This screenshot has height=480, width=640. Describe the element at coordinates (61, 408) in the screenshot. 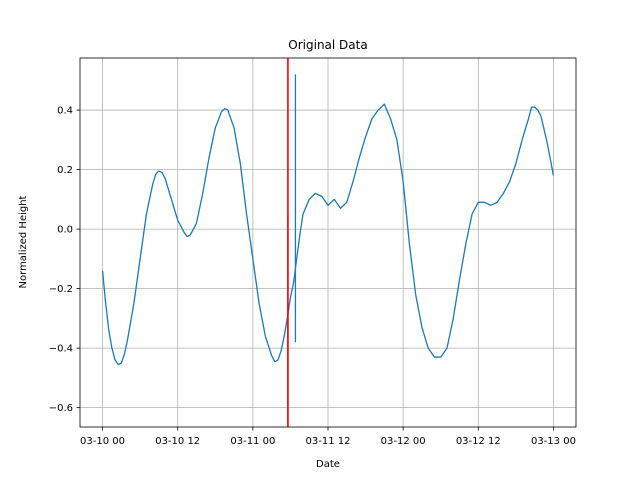

I see `y-tick-label: −0.6` at that location.